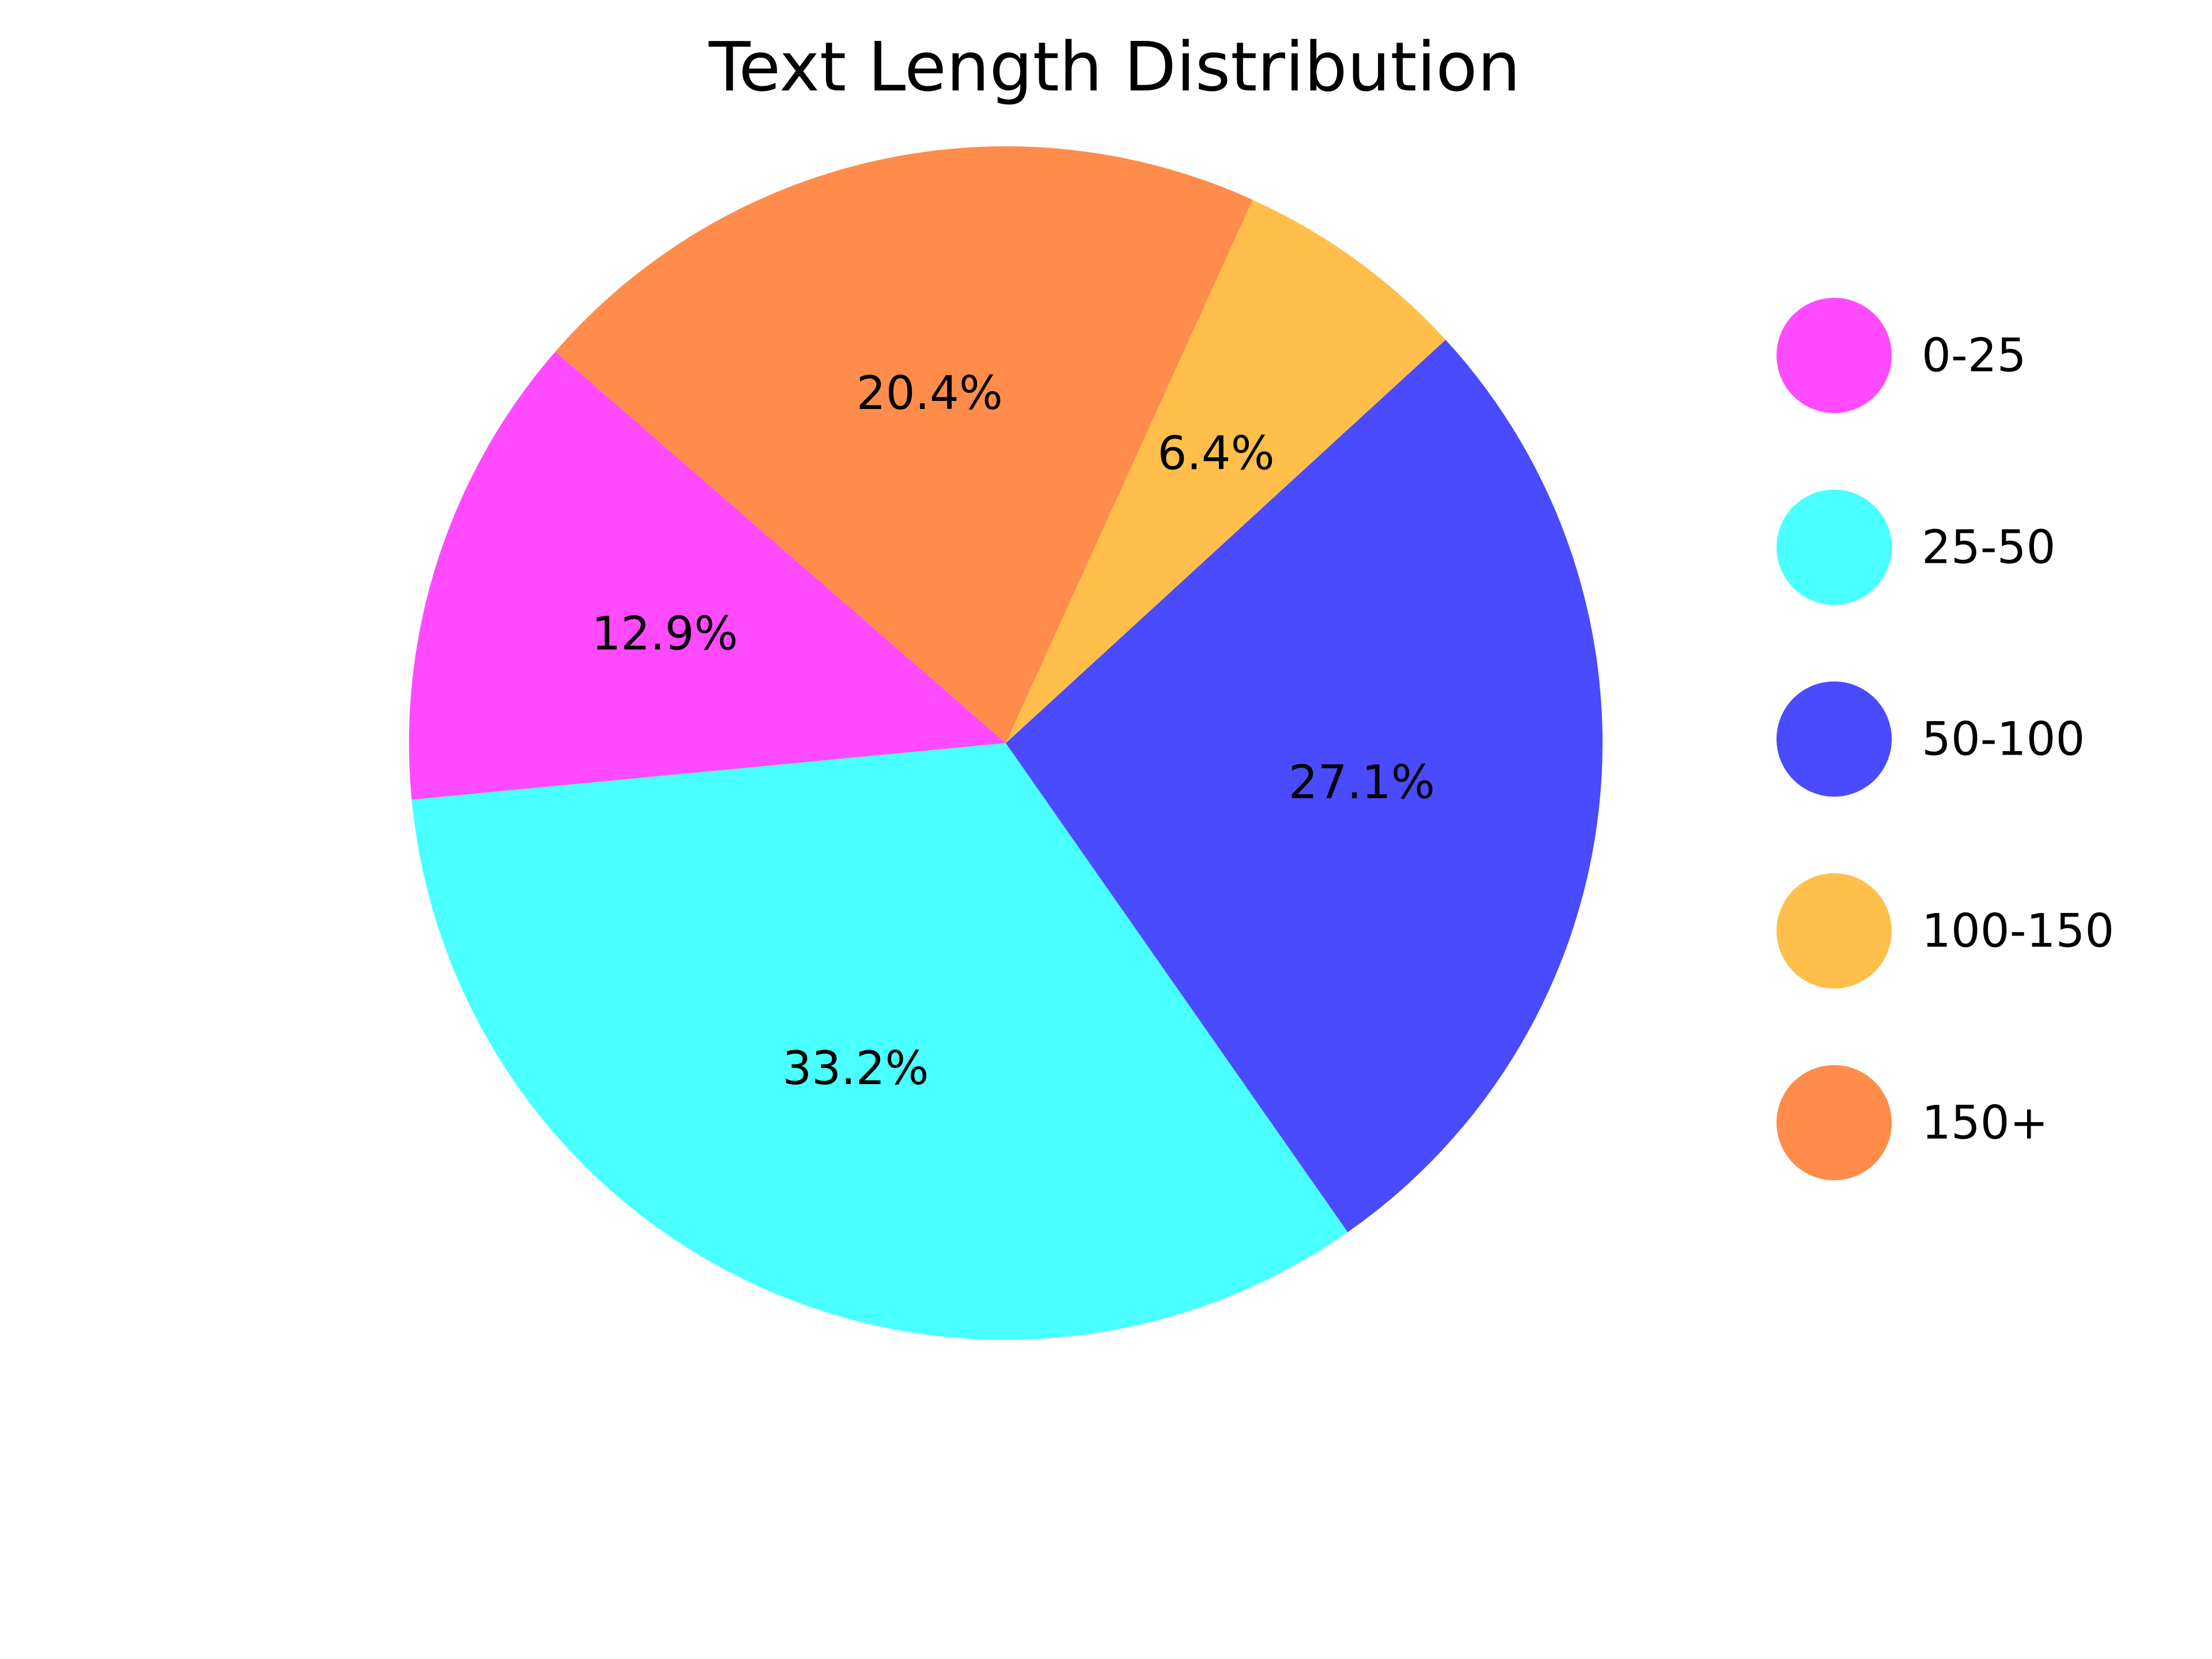 This screenshot has height=1659, width=2212. What do you see at coordinates (855, 1068) in the screenshot?
I see `slice-percent-label: 33.2%` at bounding box center [855, 1068].